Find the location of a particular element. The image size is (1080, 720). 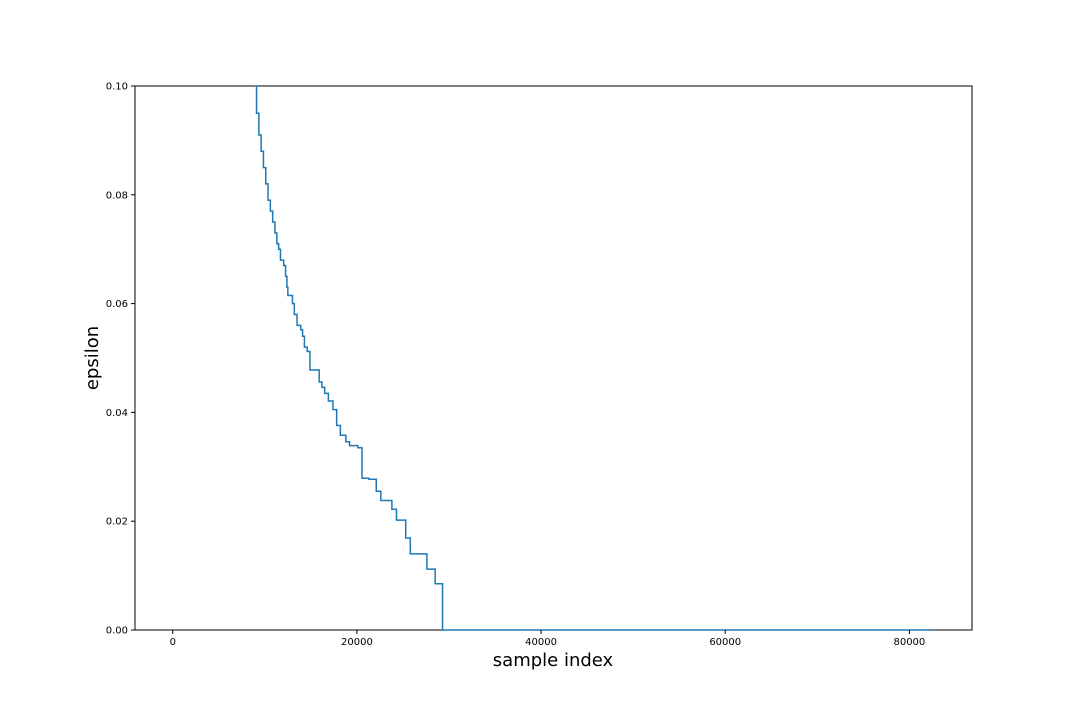

x-axis-ticks: 0 20000 40000 60000 80000 is located at coordinates (547, 639).